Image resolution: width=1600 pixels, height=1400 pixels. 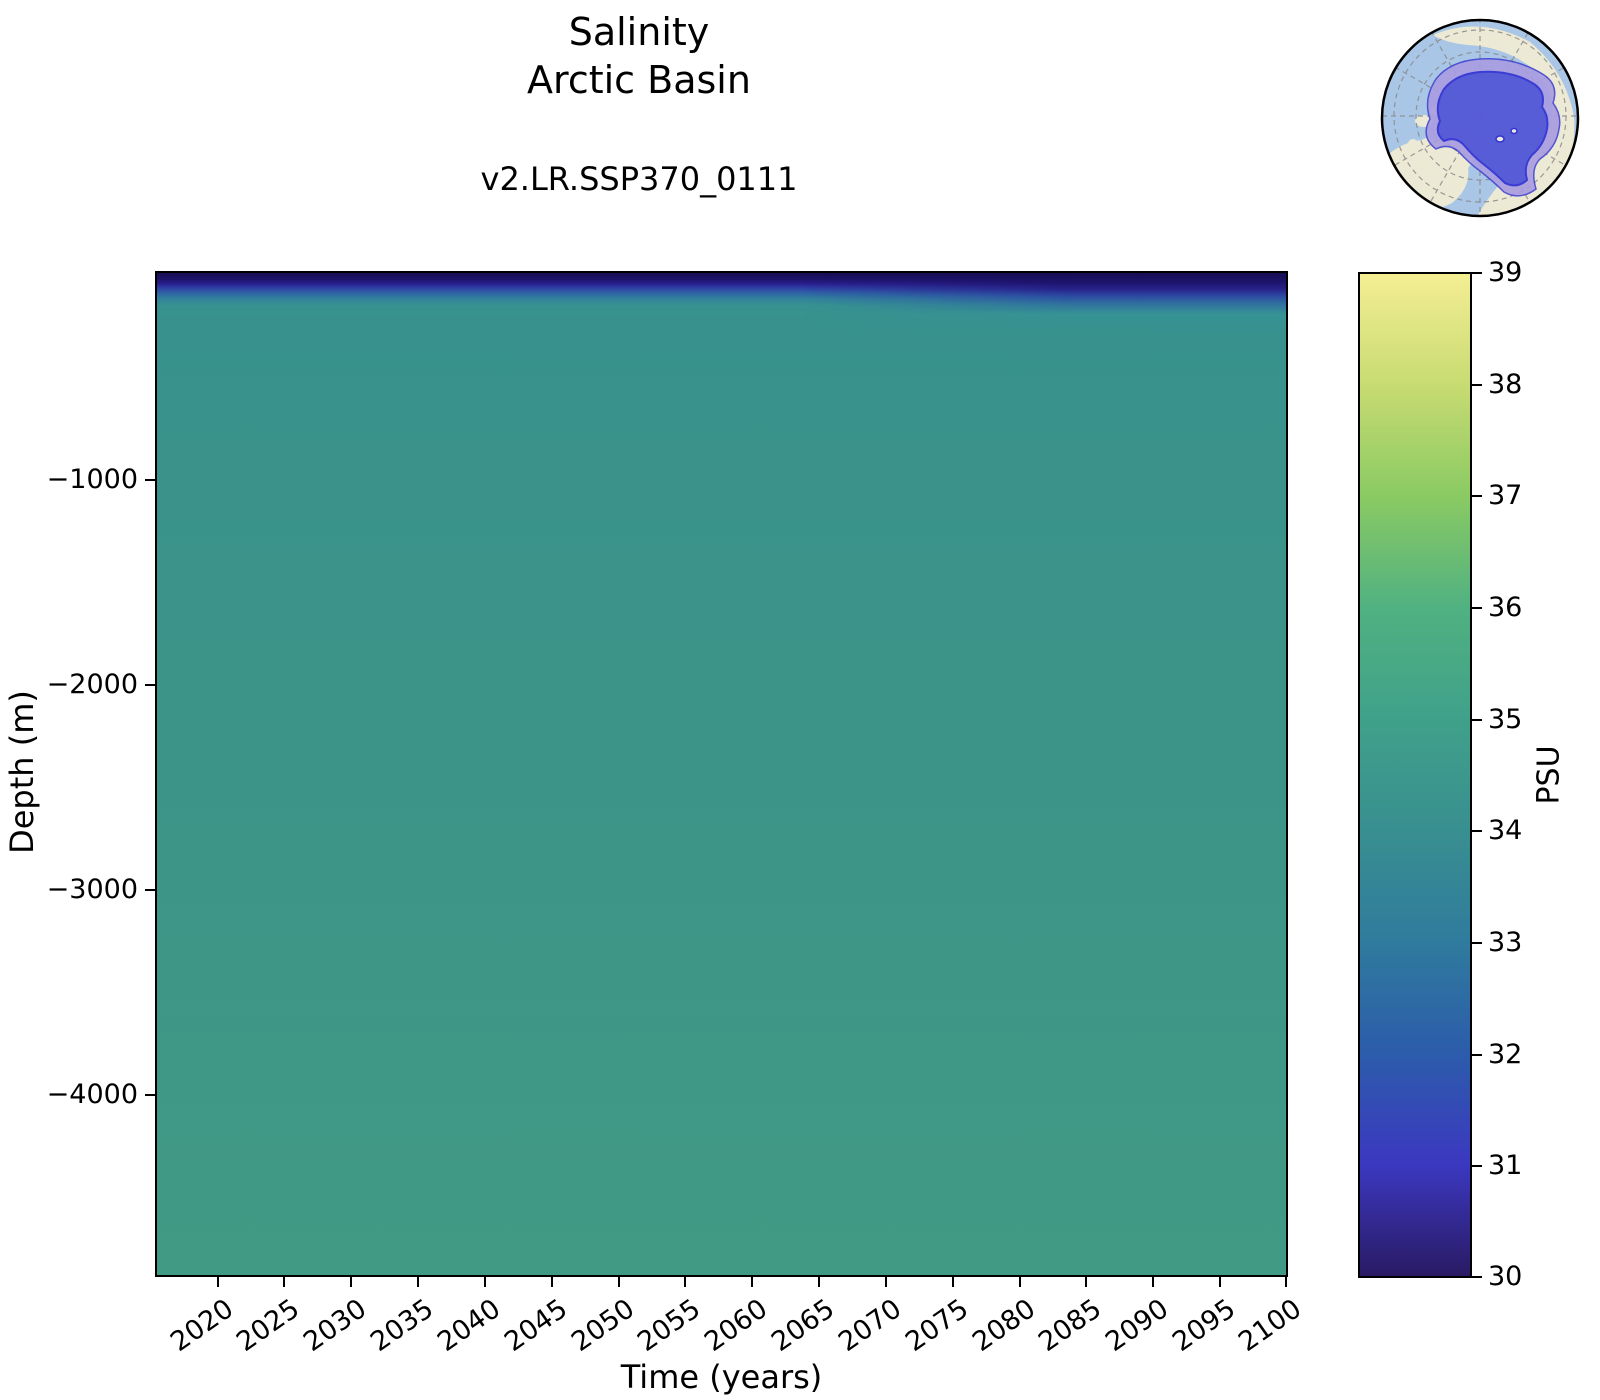 What do you see at coordinates (92, 684) in the screenshot?
I see `y-tick-label: −2000` at bounding box center [92, 684].